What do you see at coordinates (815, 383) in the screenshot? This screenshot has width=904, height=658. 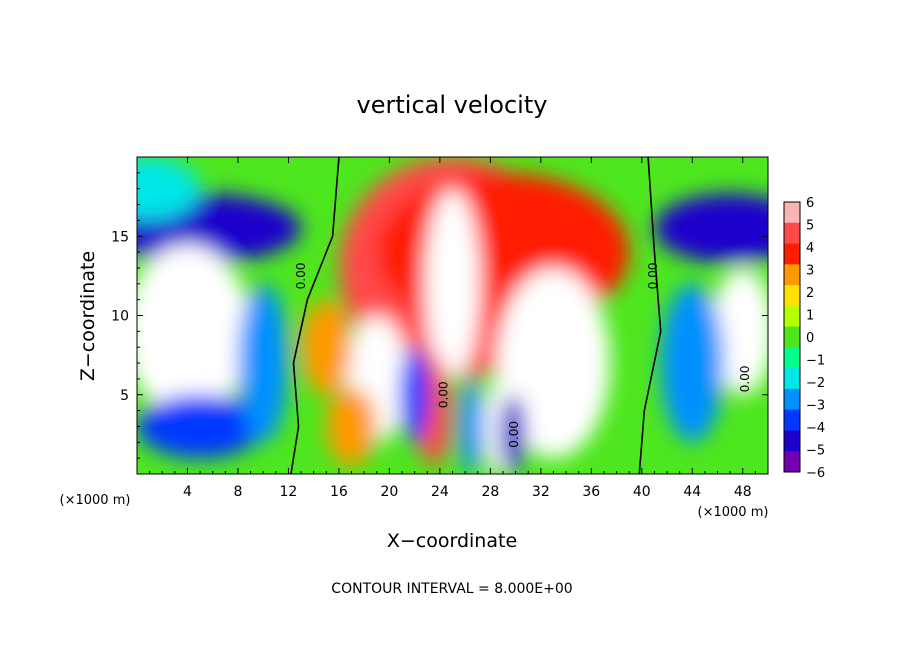 I see `colorbar-tick-label: −2` at bounding box center [815, 383].